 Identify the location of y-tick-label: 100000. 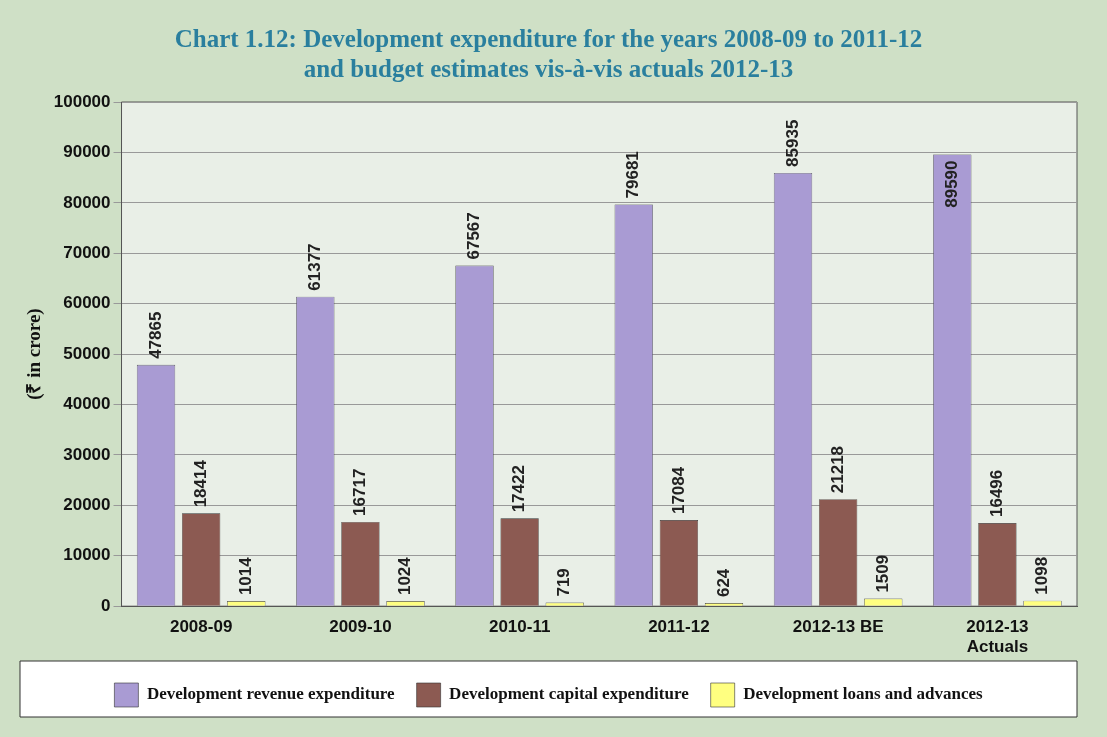
(82, 101).